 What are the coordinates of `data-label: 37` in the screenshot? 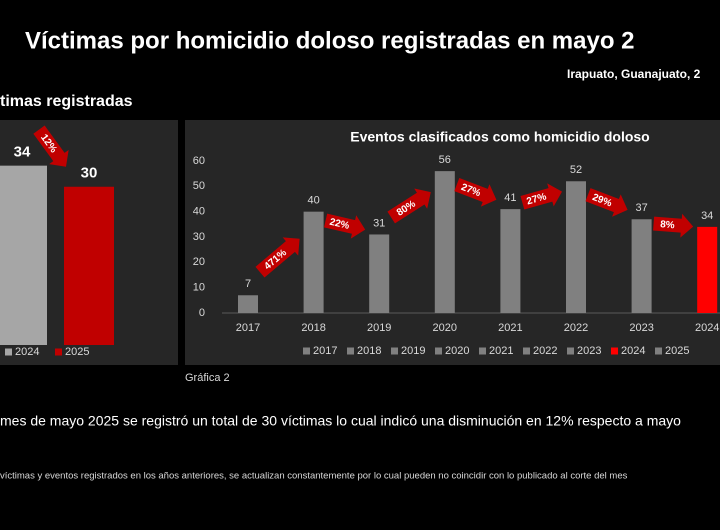 It's located at (641, 208).